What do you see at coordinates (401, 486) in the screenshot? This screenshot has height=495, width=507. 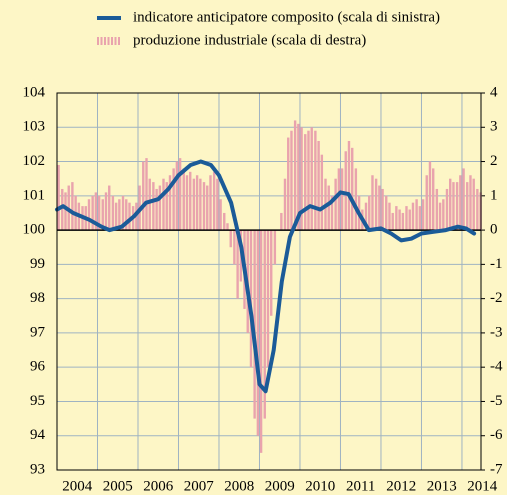 I see `x-tick-label: 2012` at bounding box center [401, 486].